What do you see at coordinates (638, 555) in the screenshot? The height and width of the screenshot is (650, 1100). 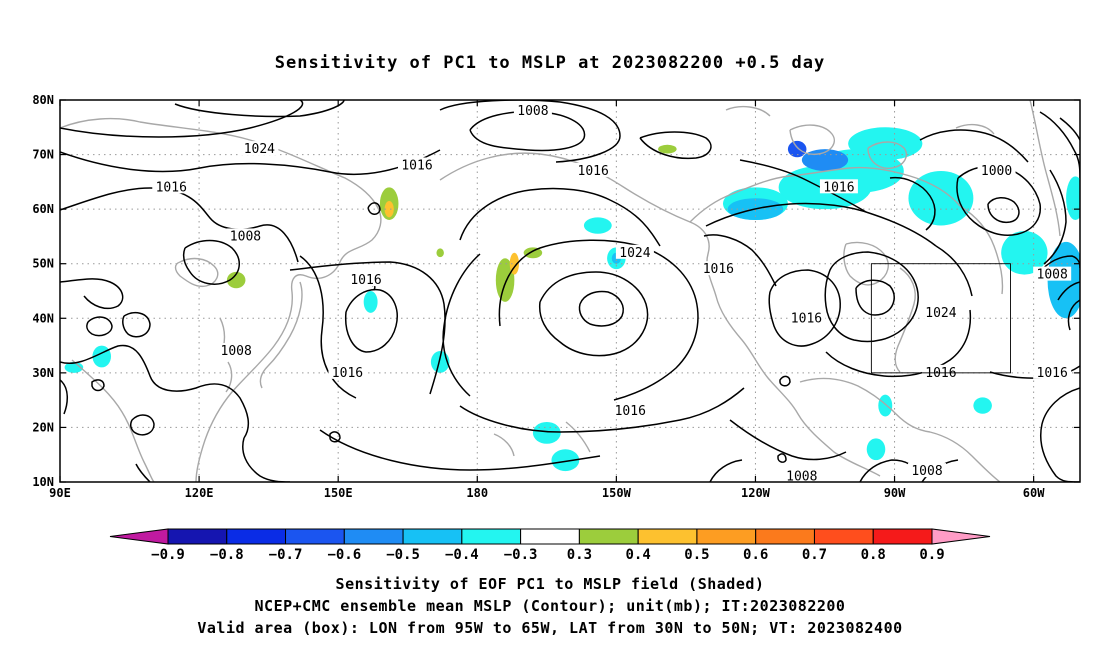 I see `colorbar-label: 0.4` at bounding box center [638, 555].